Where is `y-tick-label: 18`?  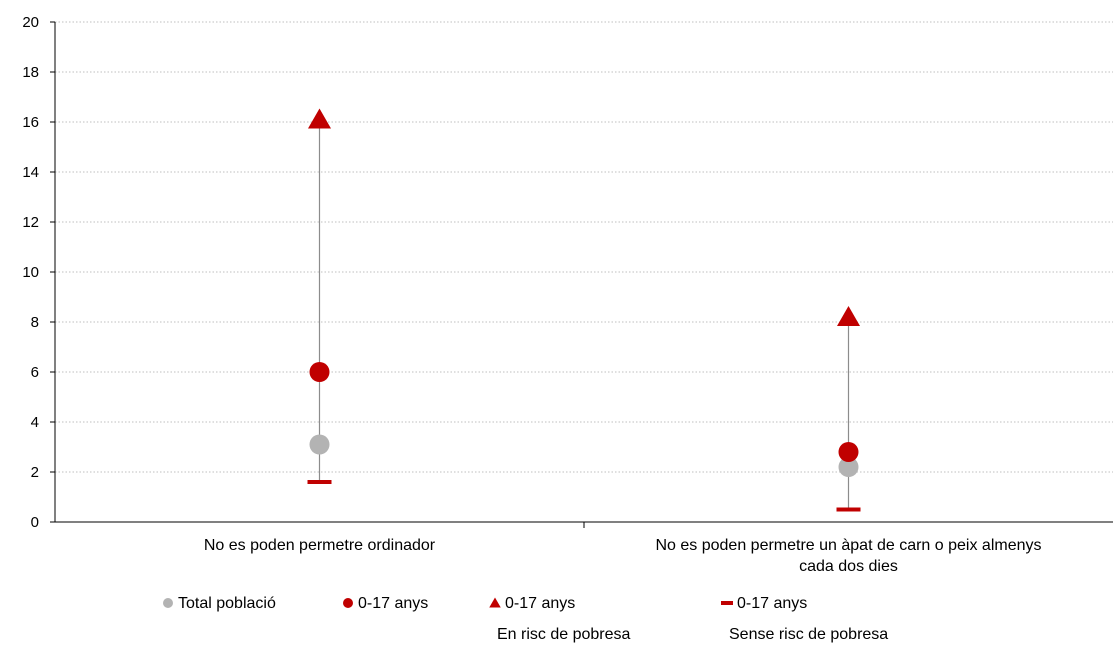
y-tick-label: 18 is located at coordinates (30, 72).